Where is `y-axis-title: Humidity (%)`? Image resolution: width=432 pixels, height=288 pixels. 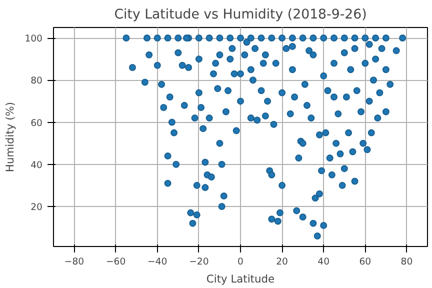 y-axis-title: Humidity (%) is located at coordinates (10, 137).